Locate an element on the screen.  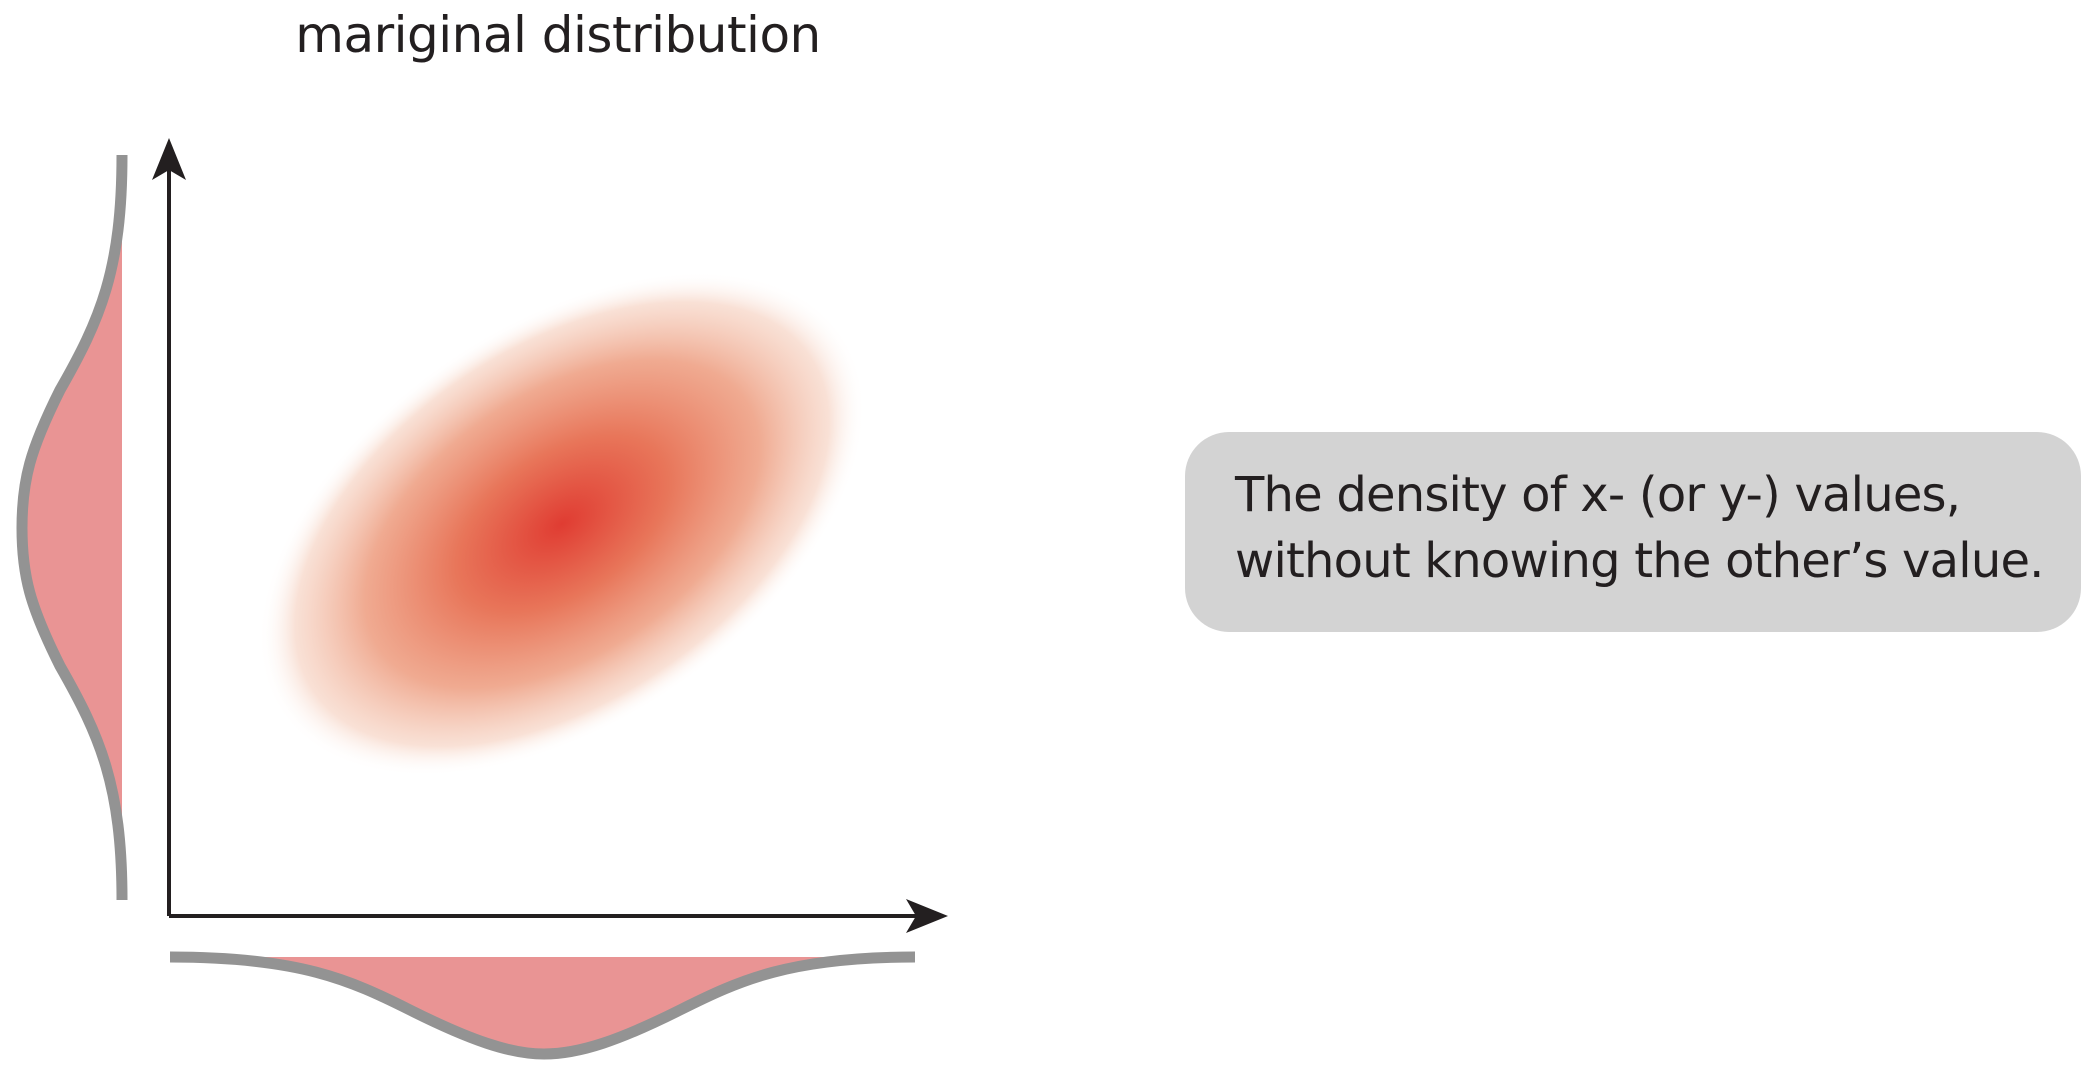
arrowhead-up-icon is located at coordinates (169, 159).